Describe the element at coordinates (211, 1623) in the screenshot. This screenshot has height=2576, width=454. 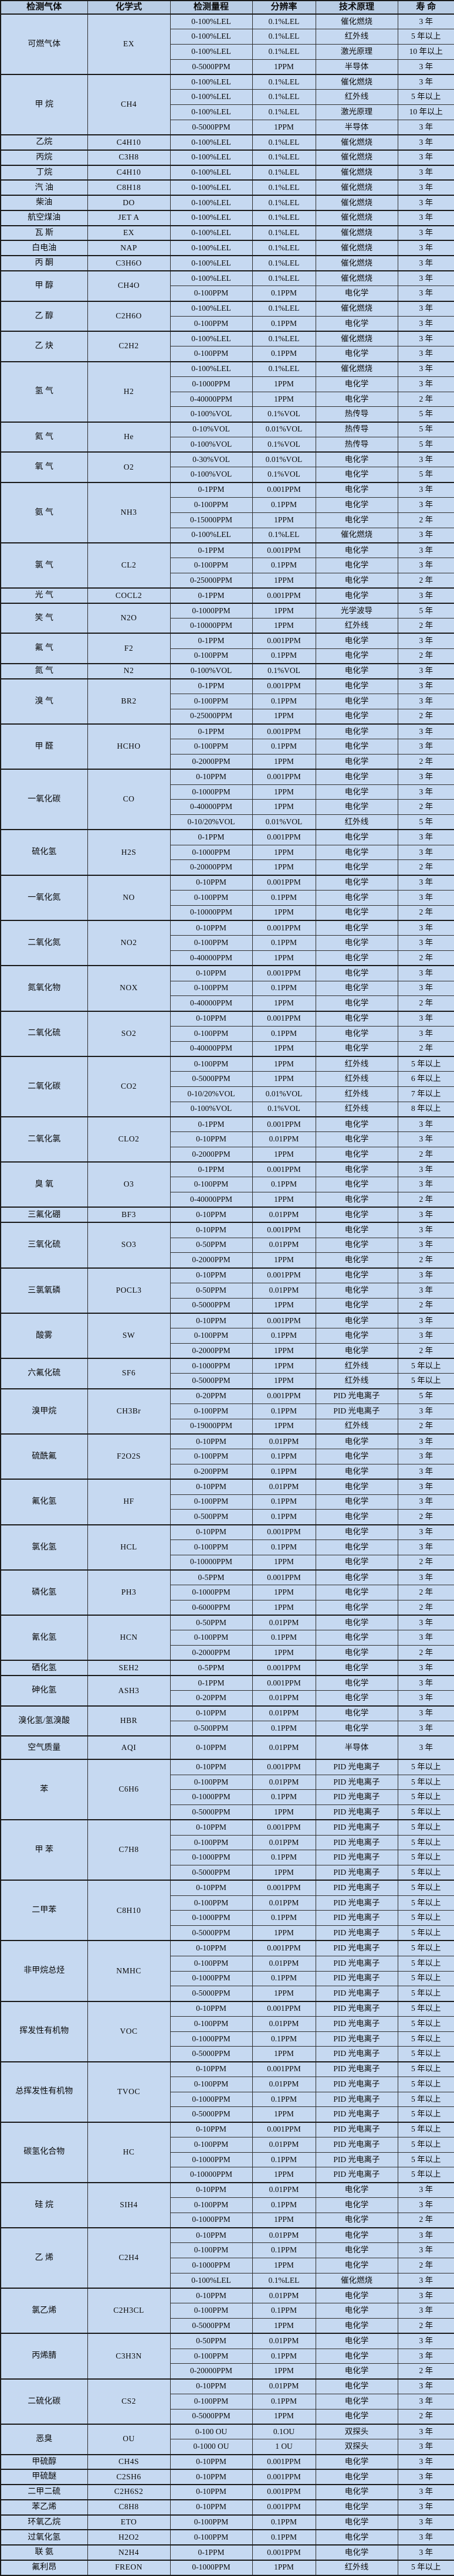
I see `range-cell: 0-50PPM` at that location.